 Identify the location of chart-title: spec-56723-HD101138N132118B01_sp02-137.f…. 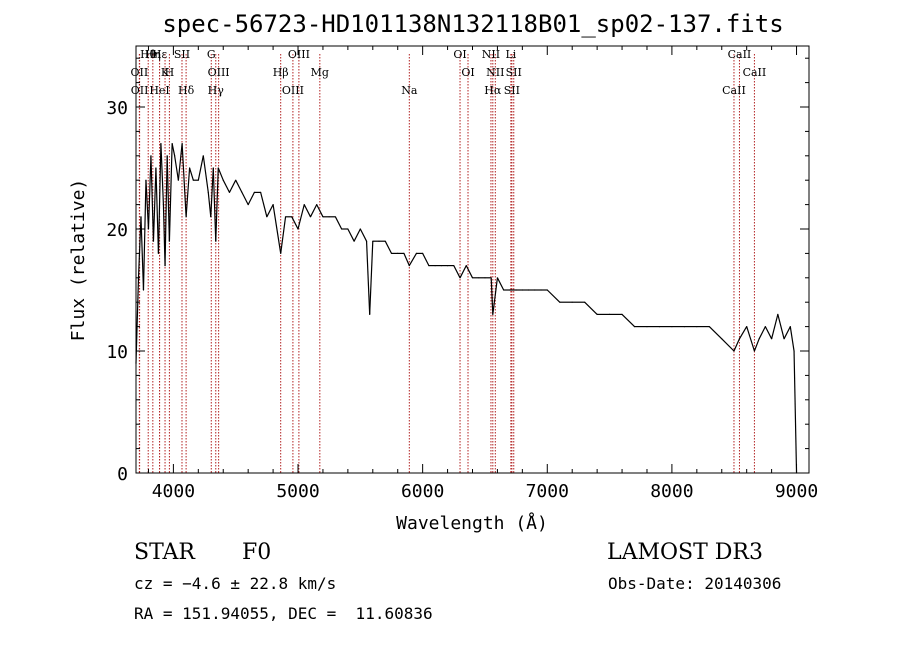
(472, 24).